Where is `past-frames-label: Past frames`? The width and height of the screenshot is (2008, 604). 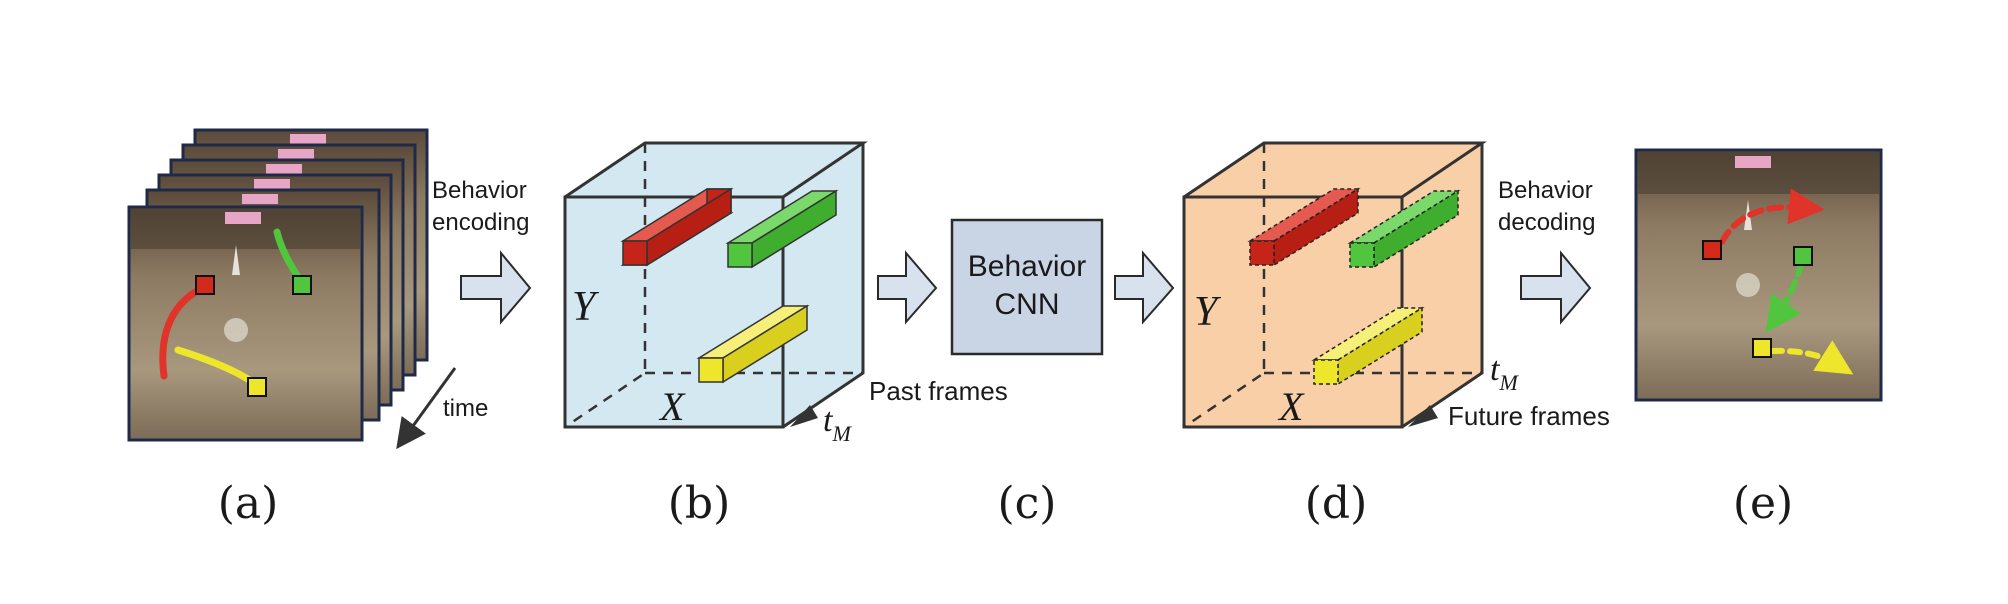
past-frames-label: Past frames is located at coordinates (938, 391).